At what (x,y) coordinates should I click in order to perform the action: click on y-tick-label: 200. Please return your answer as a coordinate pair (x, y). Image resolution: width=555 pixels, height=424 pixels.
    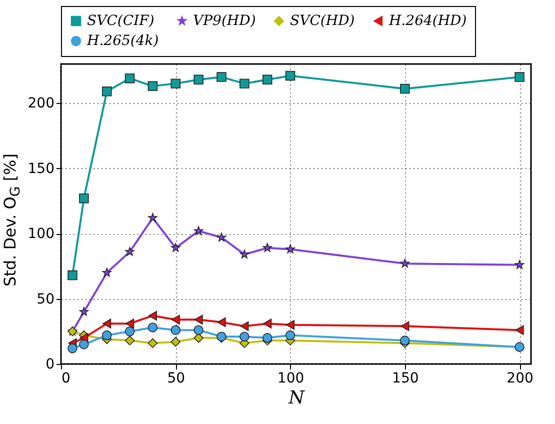
    Looking at the image, I should click on (41, 104).